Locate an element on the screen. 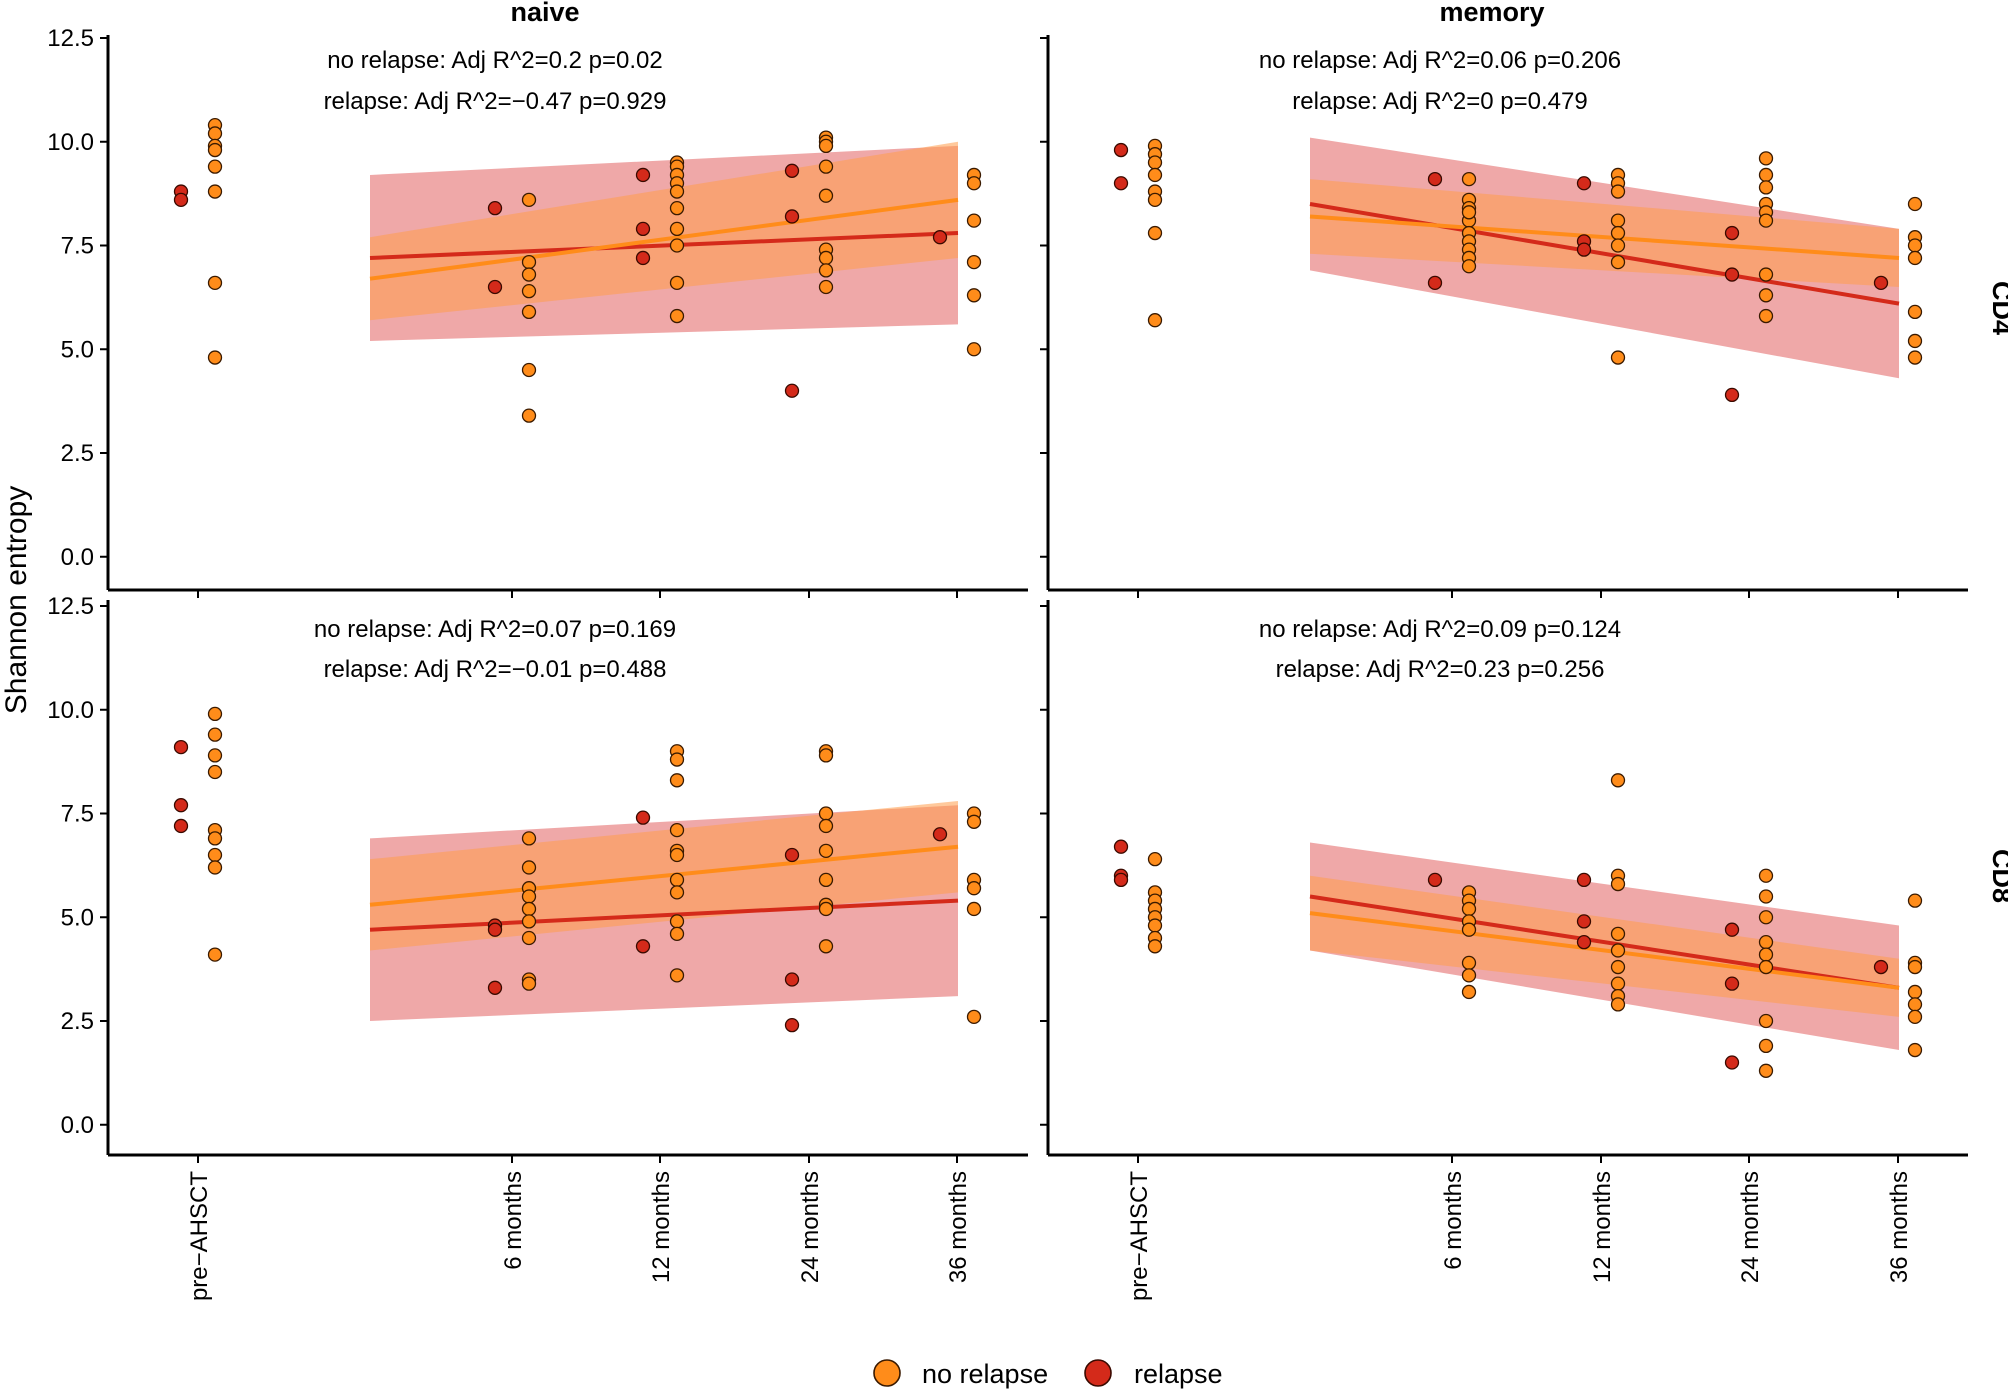  legend-relapse-swatch is located at coordinates (1098, 1373).